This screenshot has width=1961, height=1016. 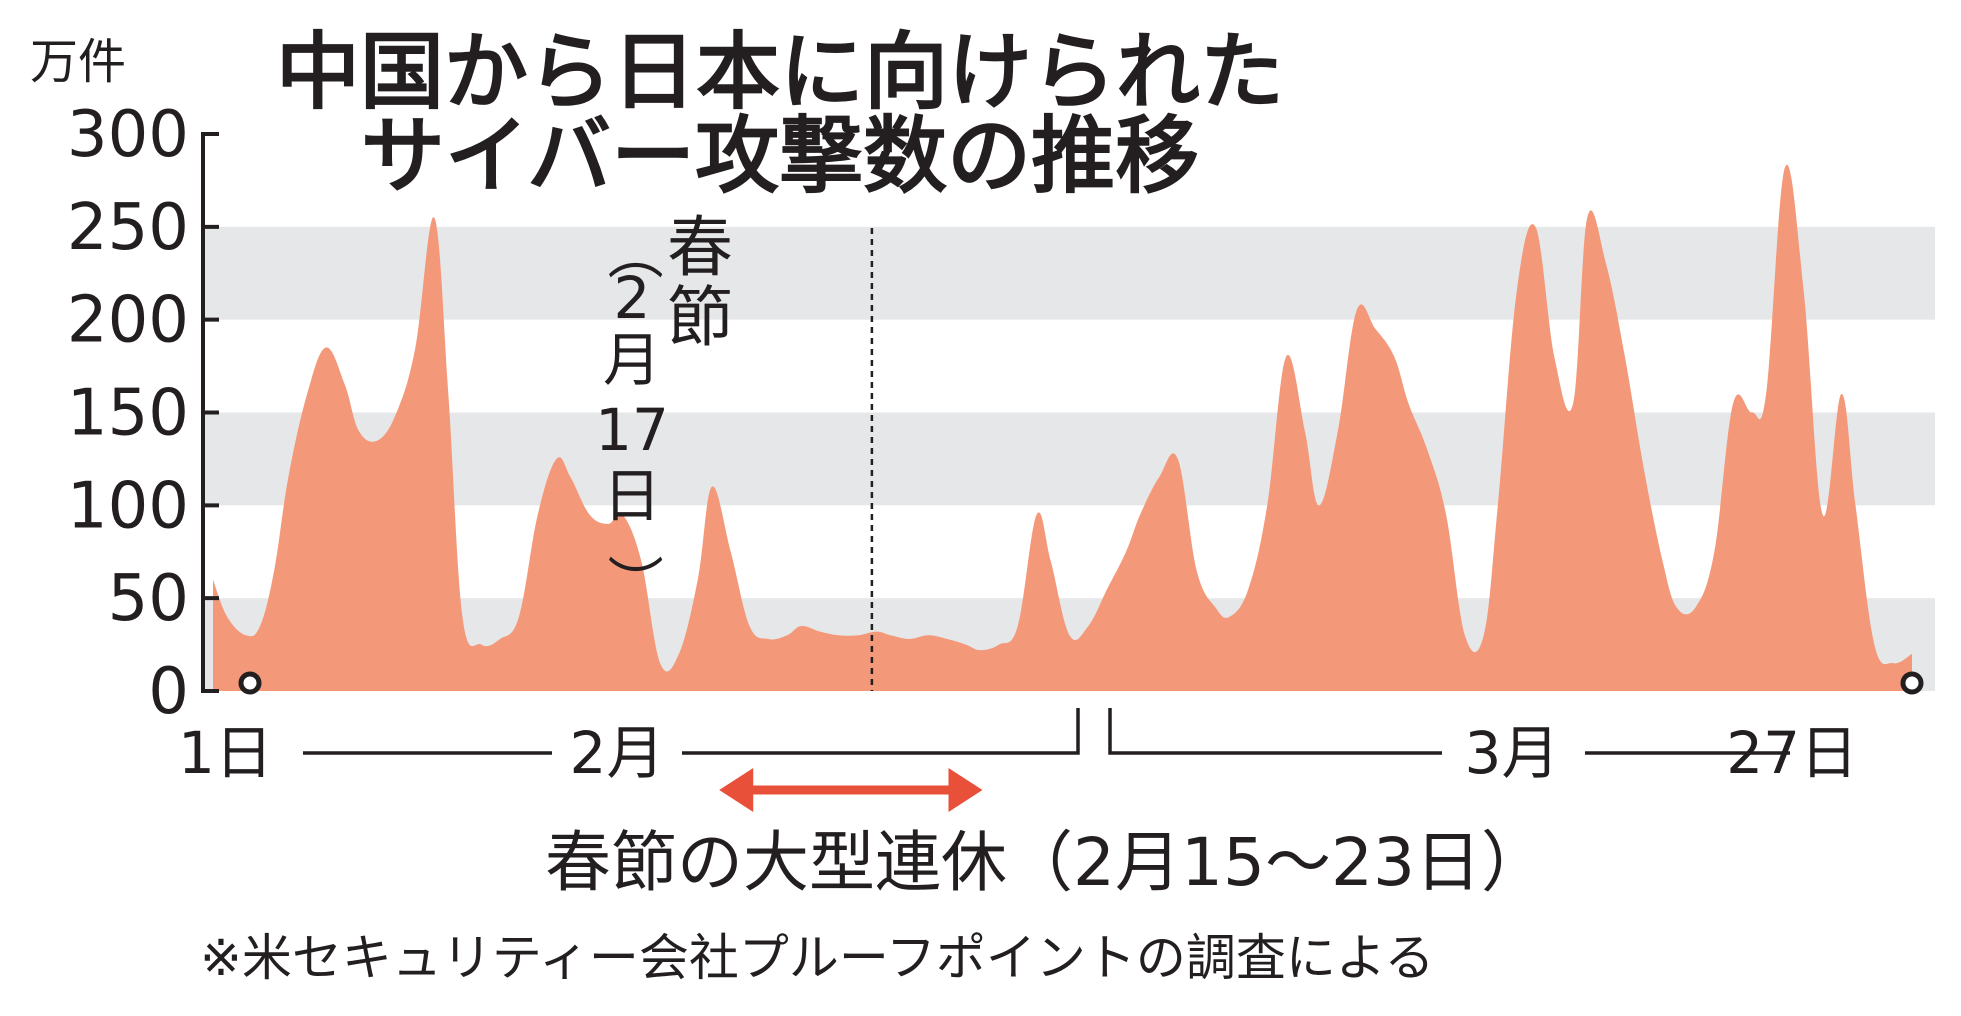 What do you see at coordinates (817, 958) in the screenshot?
I see `source-note: ※米セキュリティー会社プルーフポイントの調査による` at bounding box center [817, 958].